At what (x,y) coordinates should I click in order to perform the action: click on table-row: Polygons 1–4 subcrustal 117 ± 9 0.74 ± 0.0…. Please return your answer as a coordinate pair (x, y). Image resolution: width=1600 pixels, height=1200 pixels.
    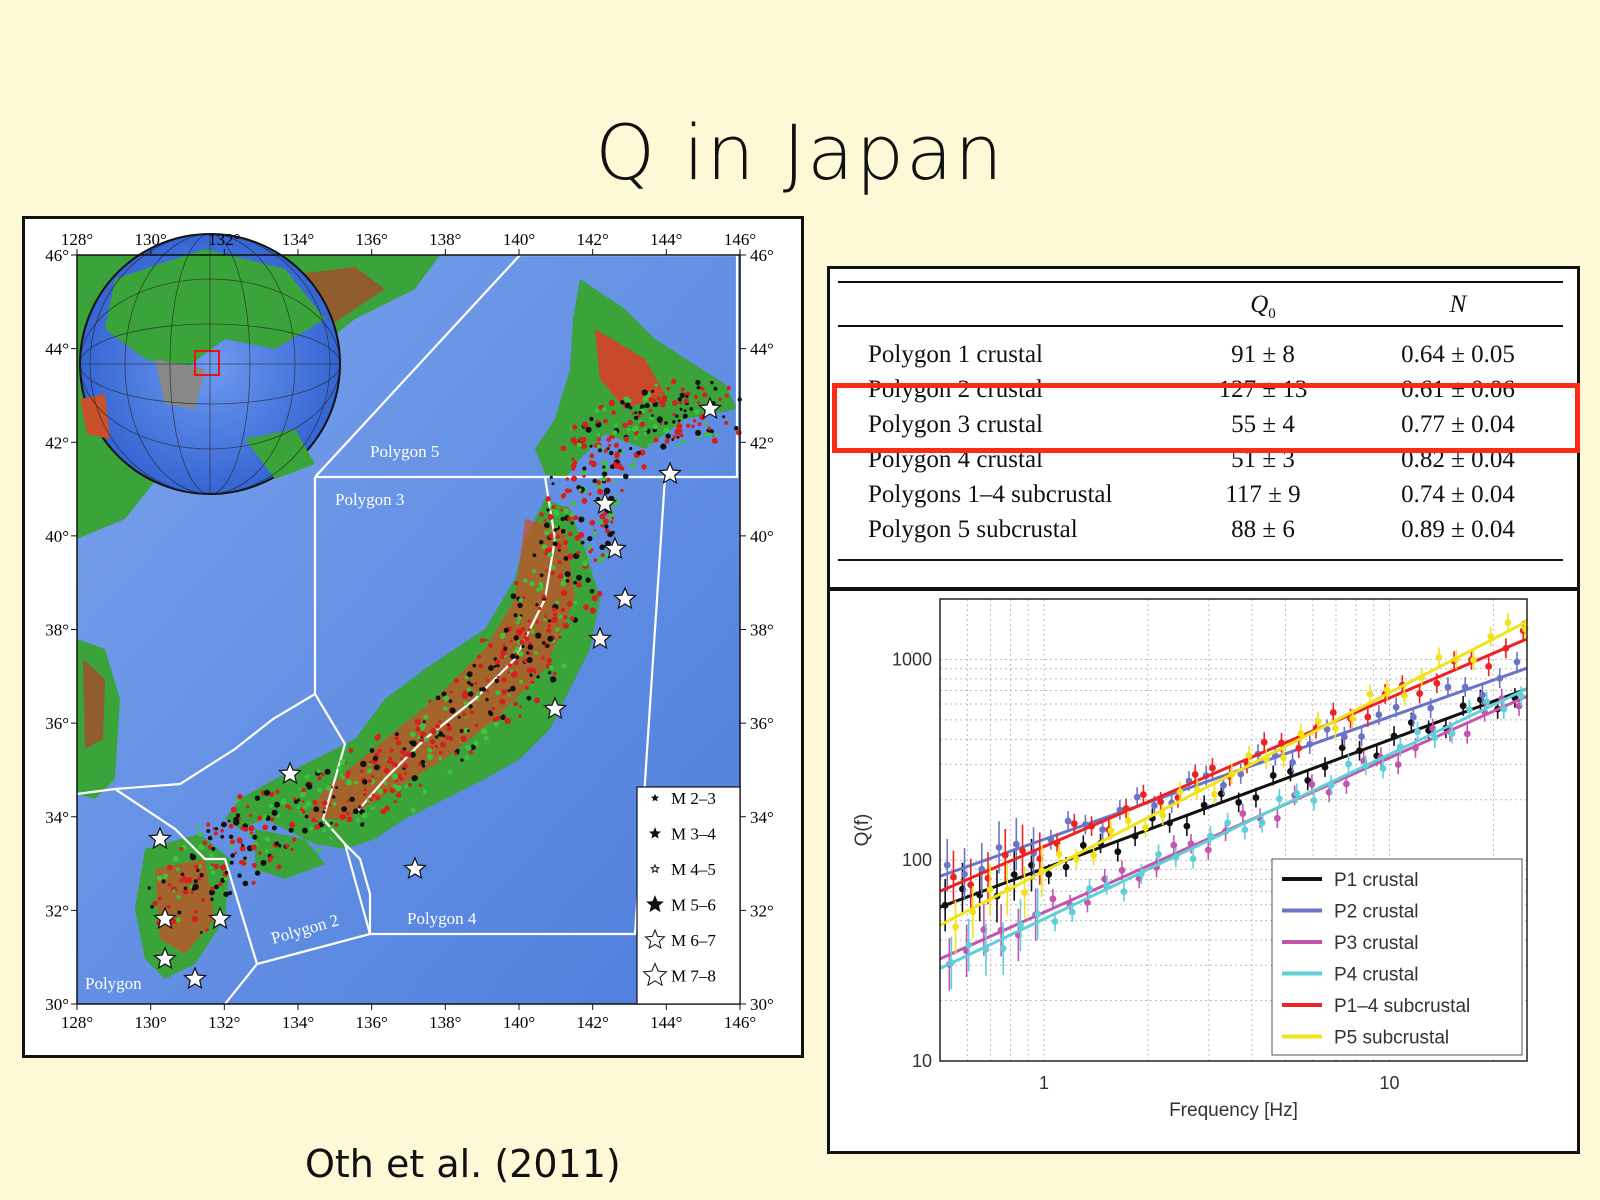
    Looking at the image, I should click on (1200, 494).